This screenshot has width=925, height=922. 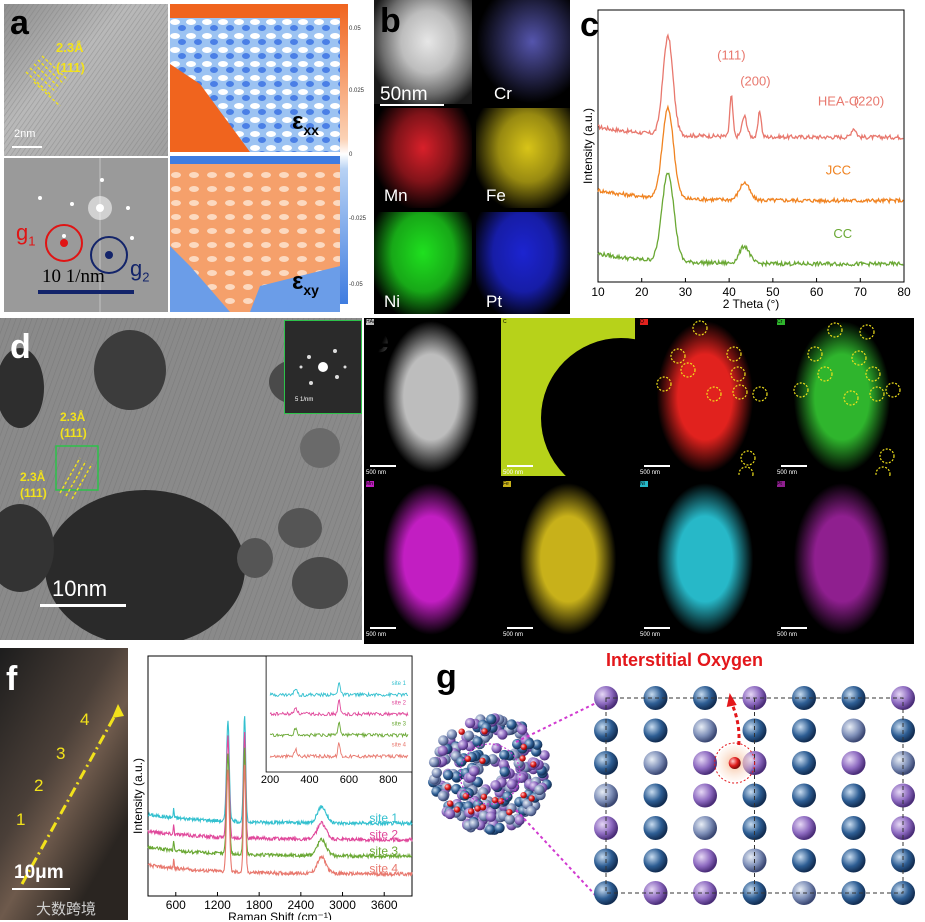 I want to click on x-tick-label: 70, so click(x=861, y=292).